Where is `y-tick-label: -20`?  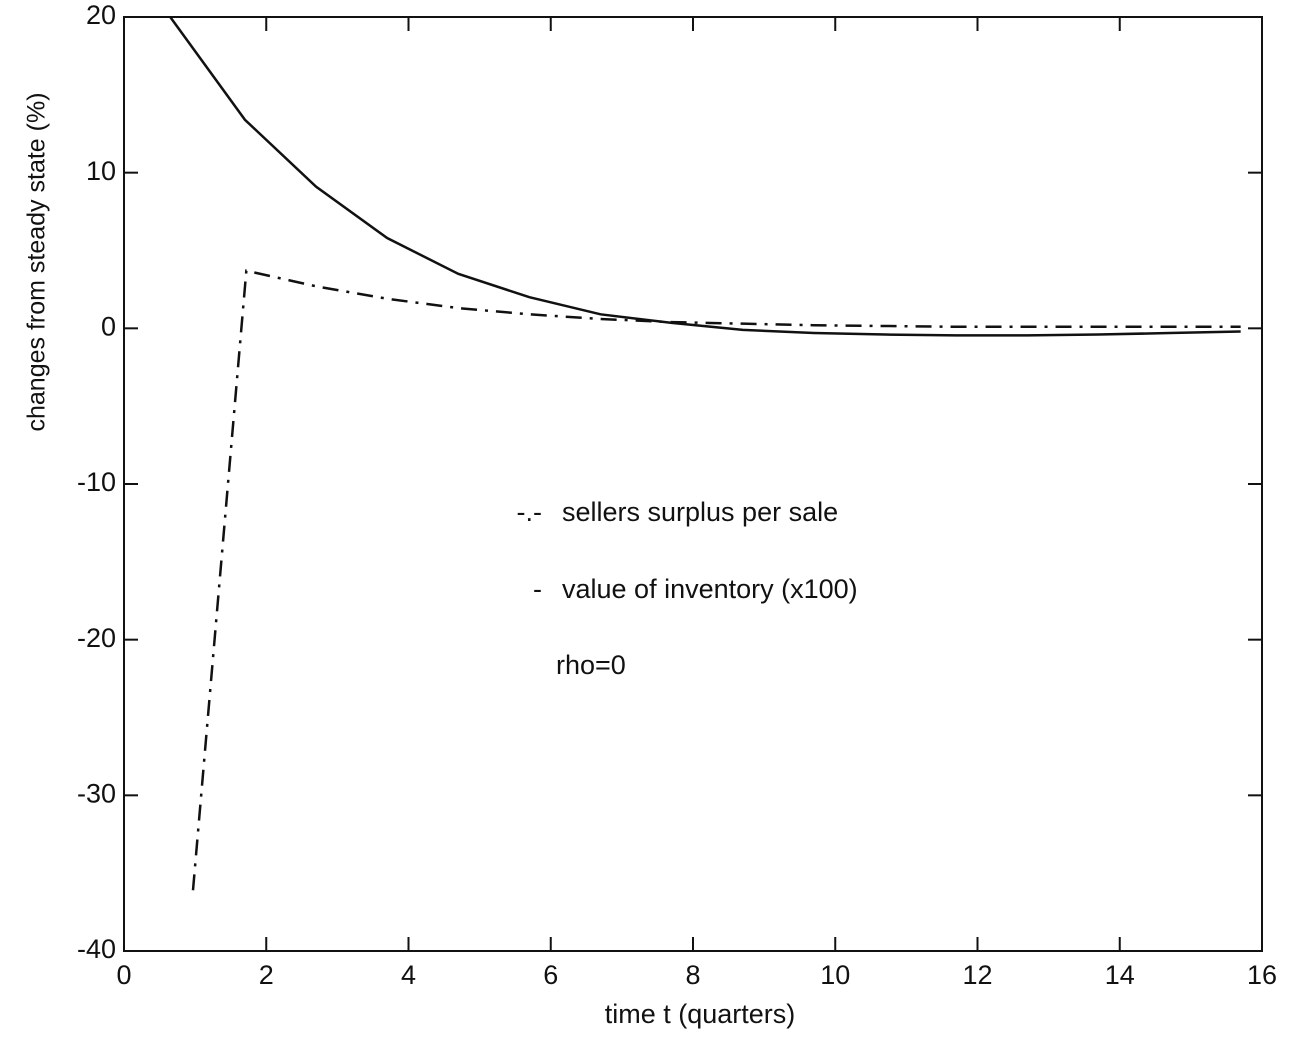
y-tick-label: -20 is located at coordinates (96, 638).